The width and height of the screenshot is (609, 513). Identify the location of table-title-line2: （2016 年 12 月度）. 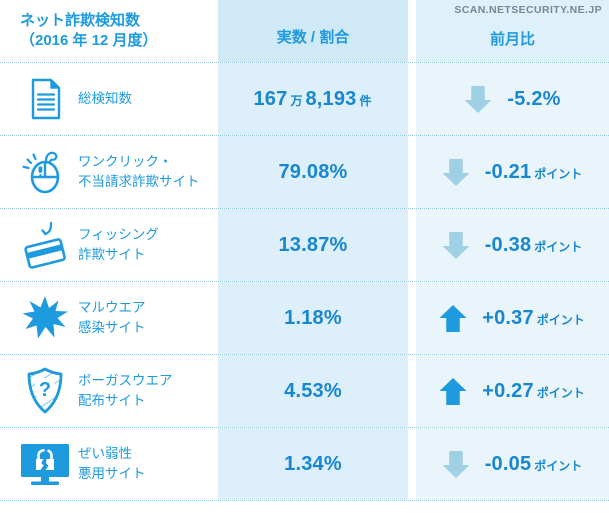
(89, 40).